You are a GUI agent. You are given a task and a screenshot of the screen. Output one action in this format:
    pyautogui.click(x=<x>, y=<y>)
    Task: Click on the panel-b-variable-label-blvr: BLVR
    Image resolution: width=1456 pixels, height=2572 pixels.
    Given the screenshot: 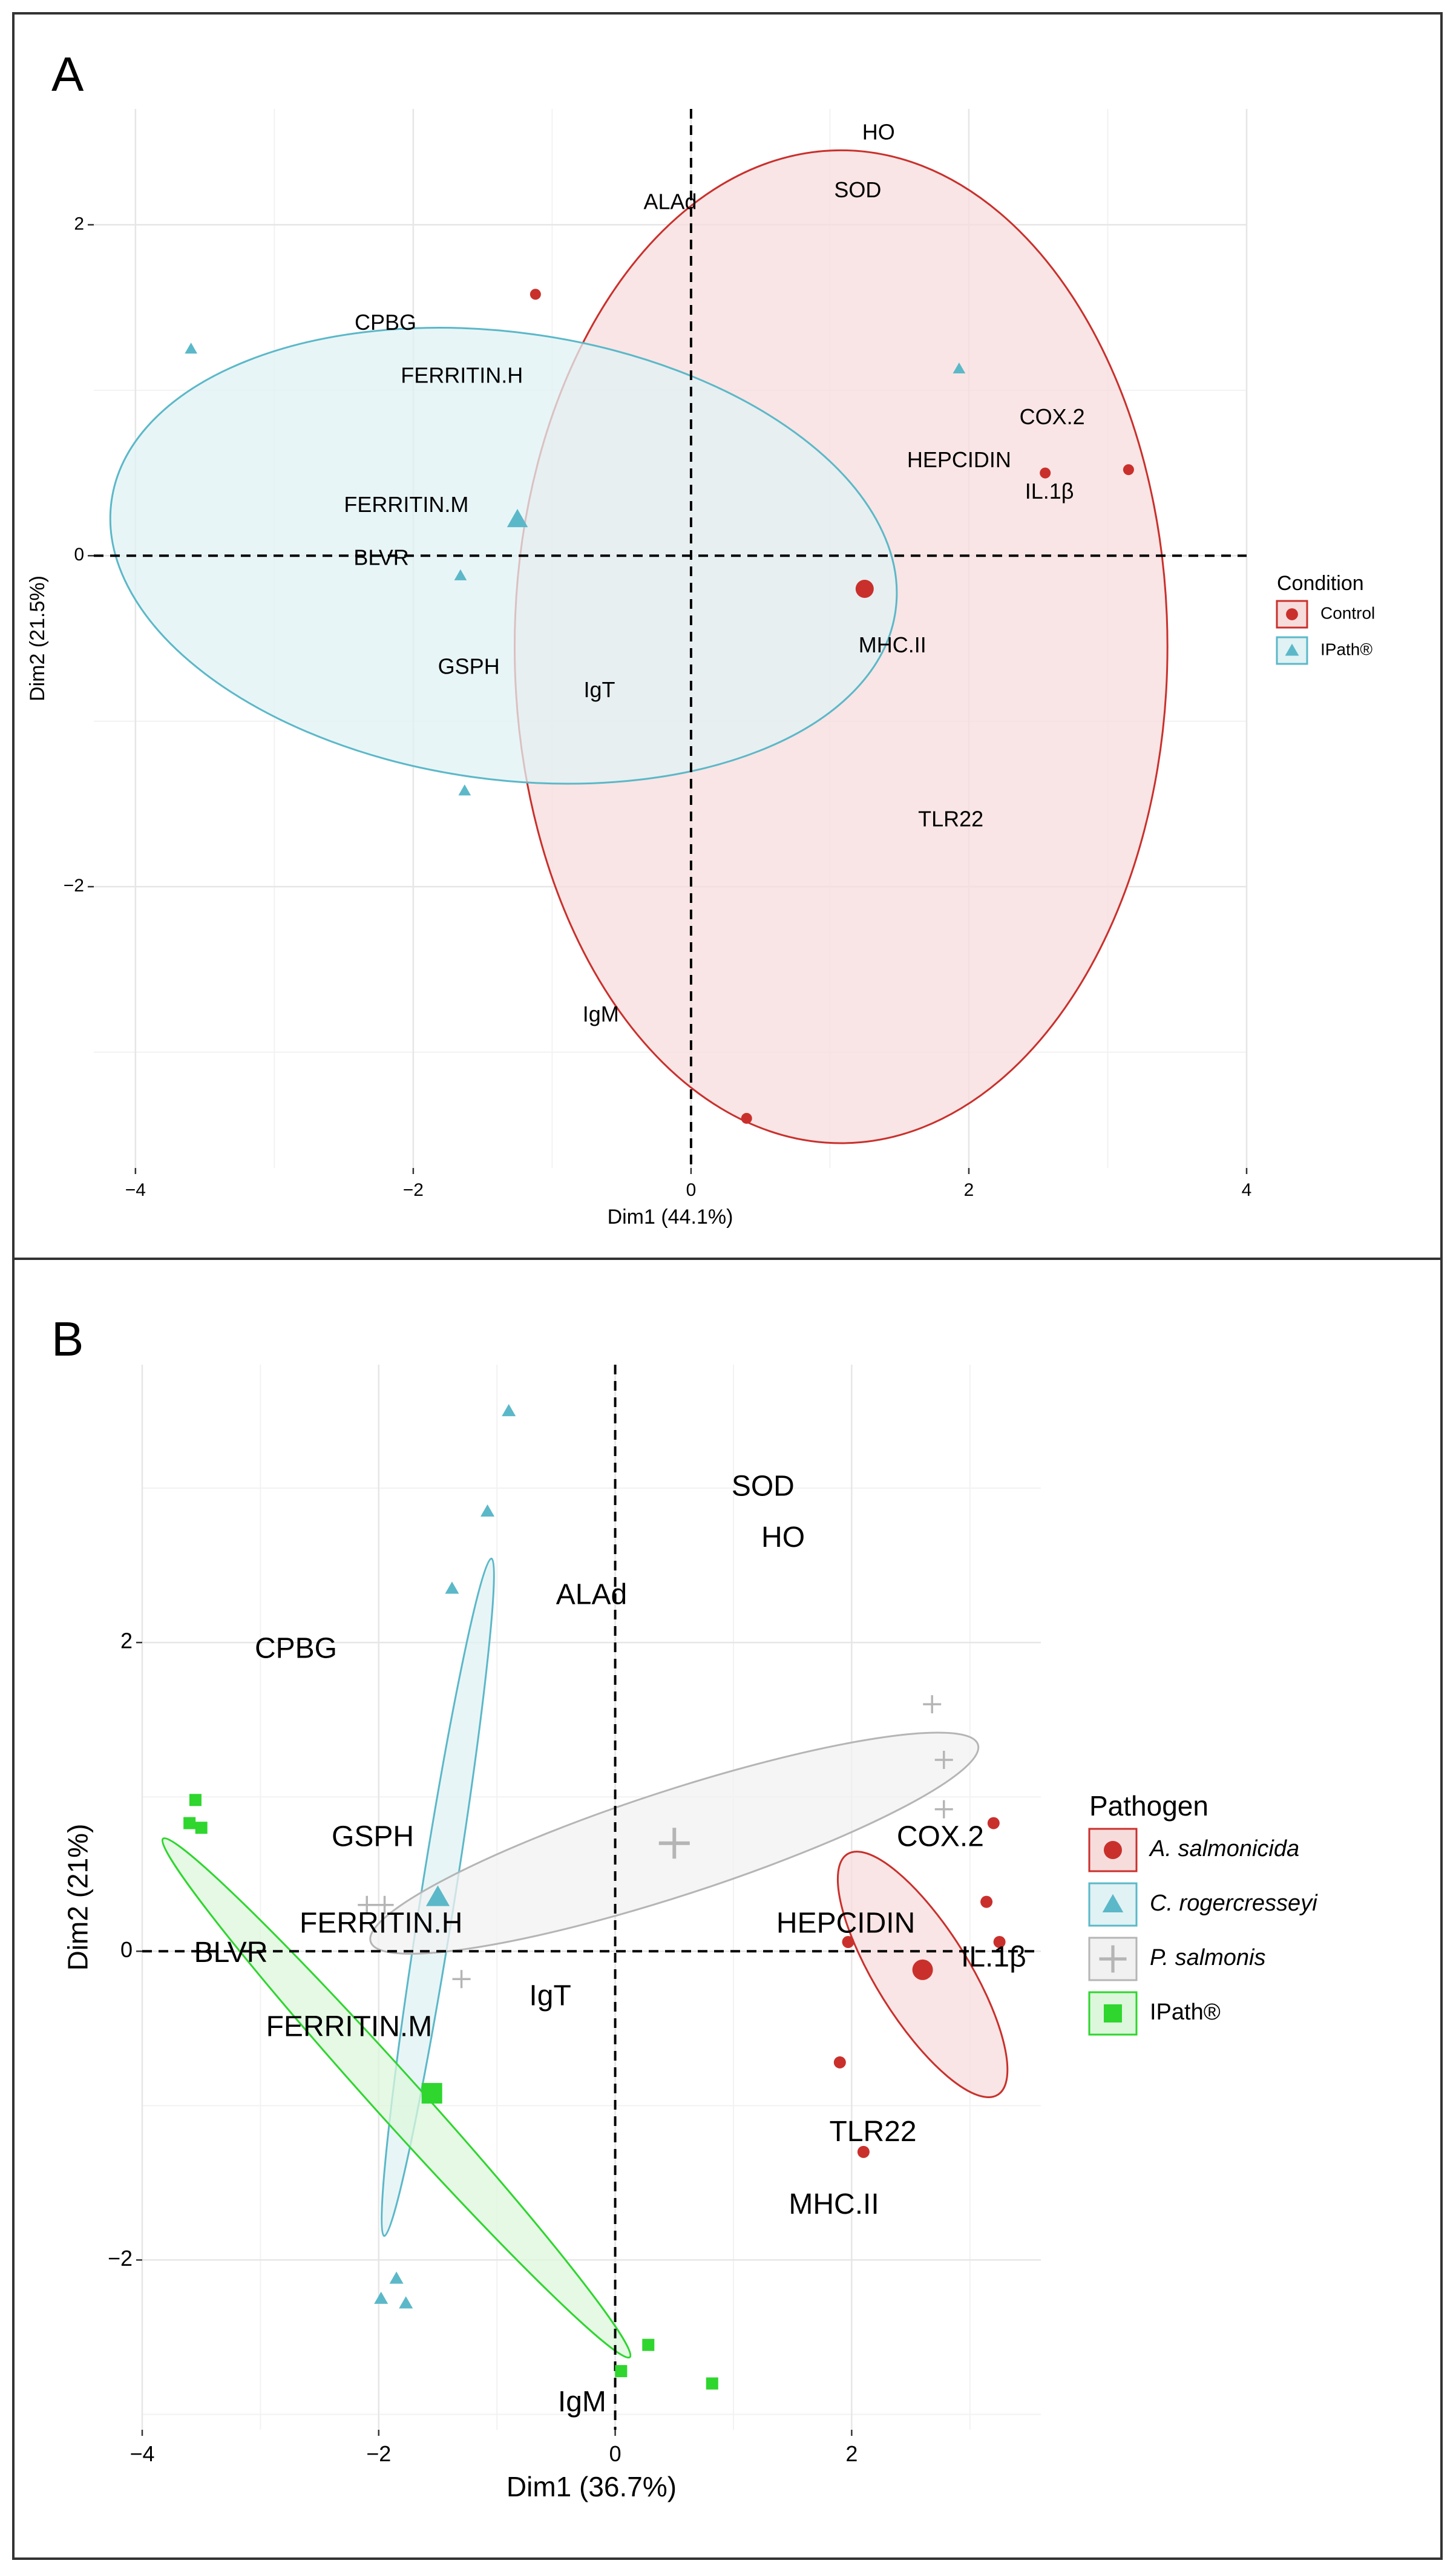 What is the action you would take?
    pyautogui.click(x=231, y=1953)
    